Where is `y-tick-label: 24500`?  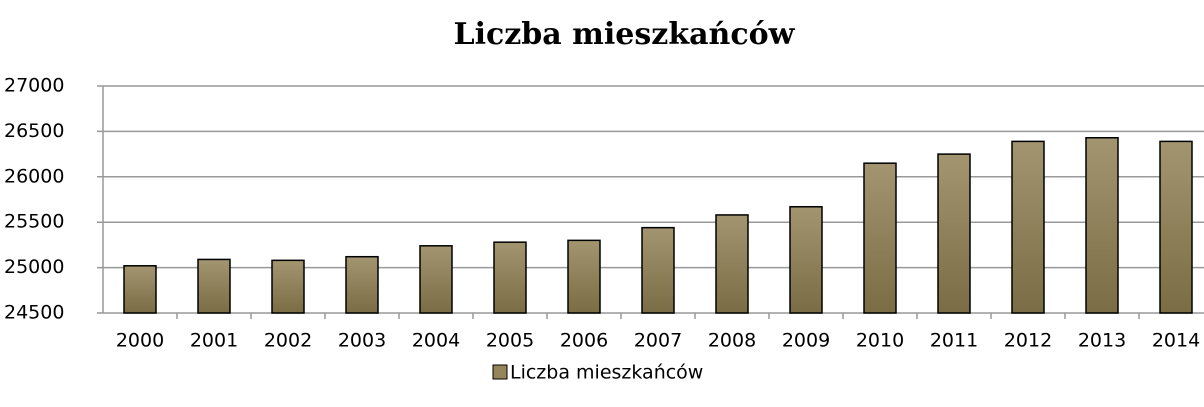 y-tick-label: 24500 is located at coordinates (34, 313).